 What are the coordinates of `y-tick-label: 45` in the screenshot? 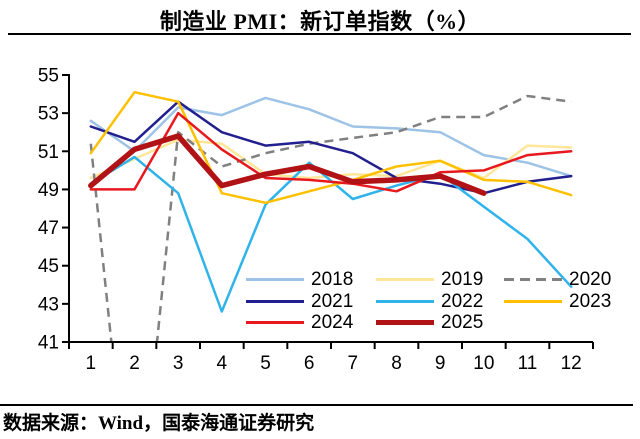 It's located at (48, 266).